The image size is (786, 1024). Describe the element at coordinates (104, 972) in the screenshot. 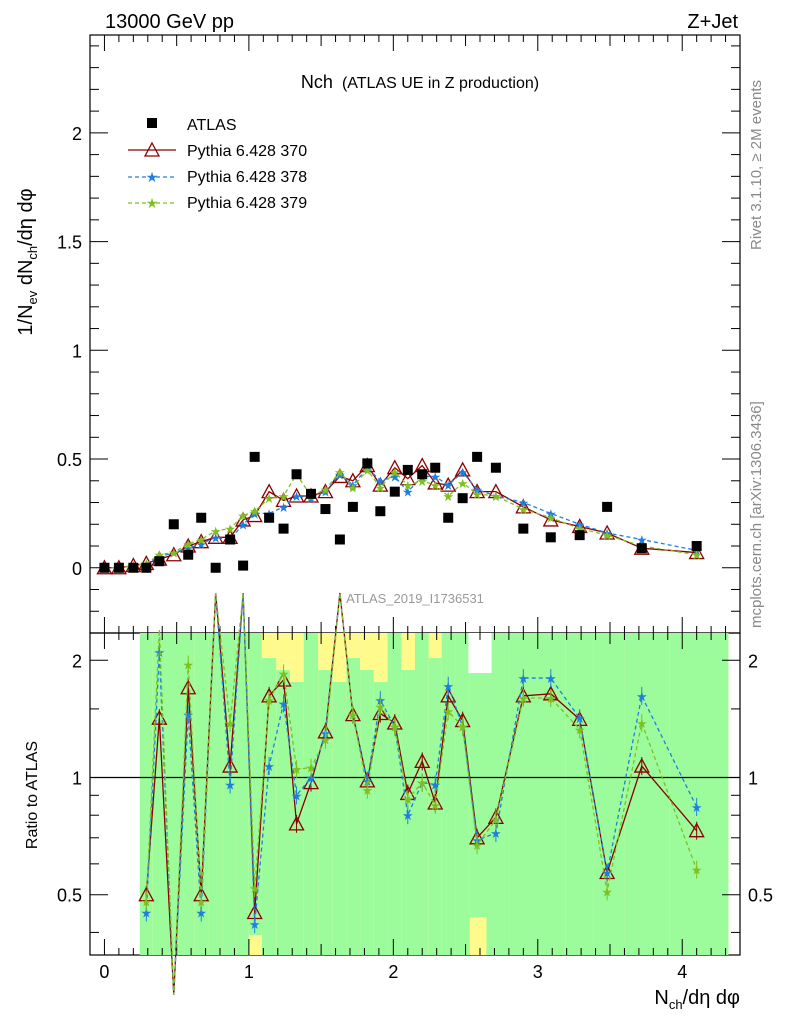

I see `x-tick-label: 0` at that location.